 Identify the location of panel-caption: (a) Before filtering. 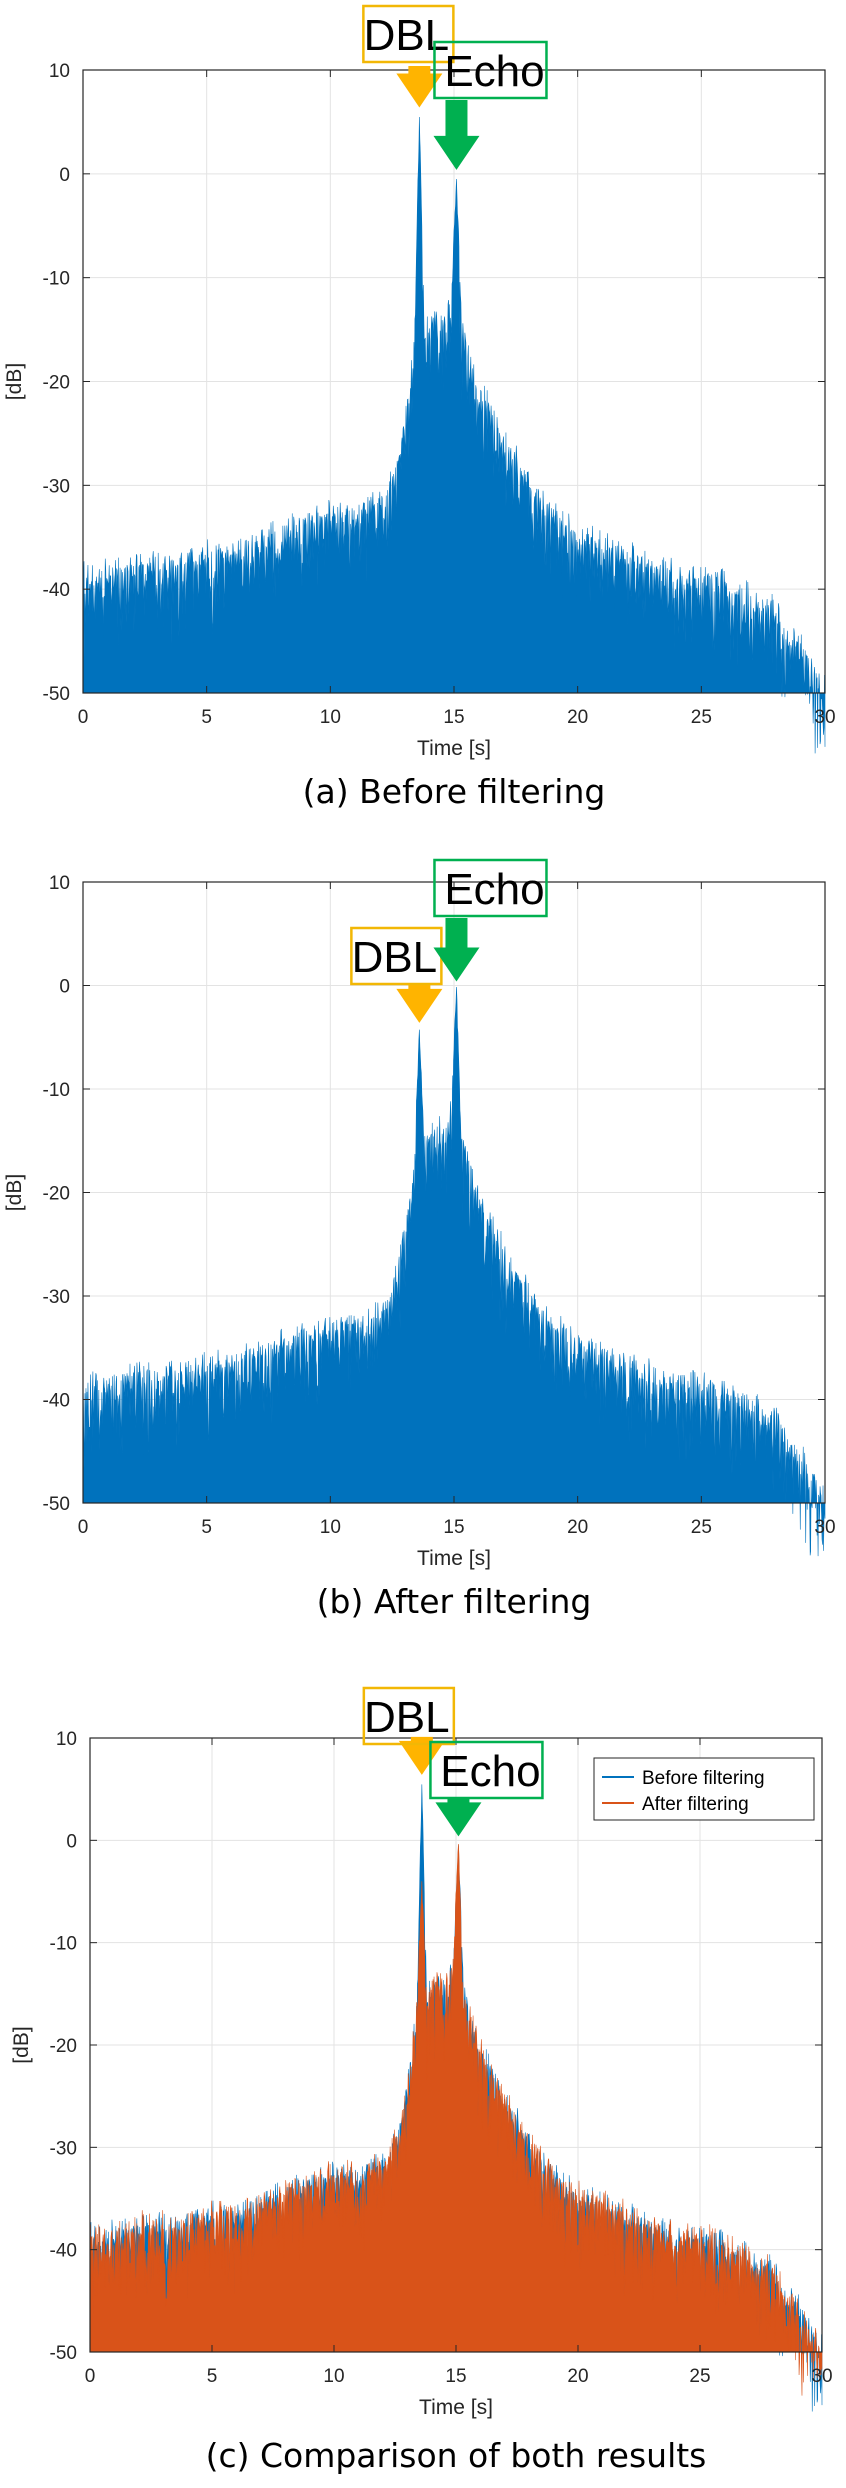
(454, 791).